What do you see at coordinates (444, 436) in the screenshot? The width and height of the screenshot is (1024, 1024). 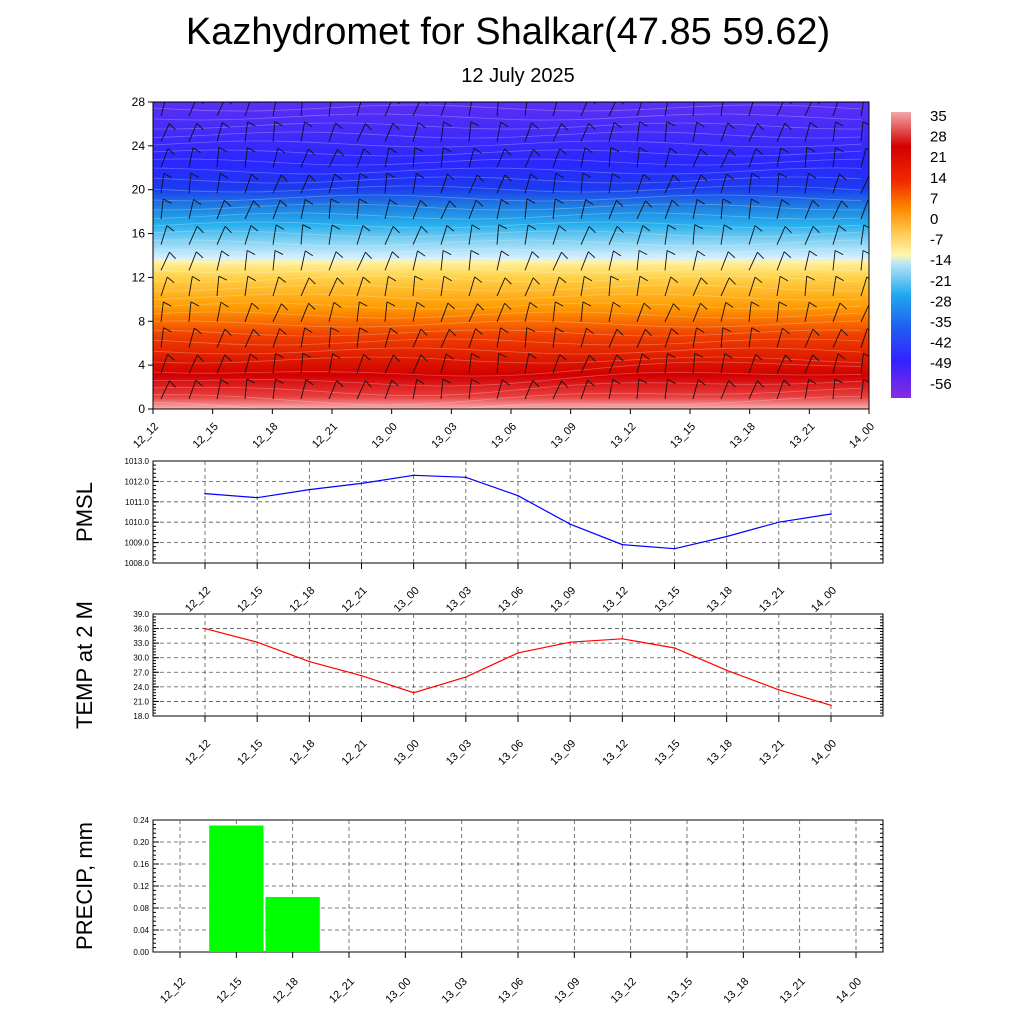 I see `heatmap-xtick-label: 13_03` at bounding box center [444, 436].